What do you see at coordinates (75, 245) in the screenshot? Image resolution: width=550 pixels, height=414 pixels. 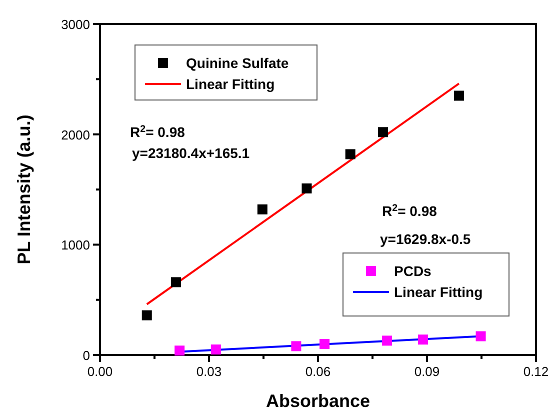 I see `y-tick-label: 1000` at bounding box center [75, 245].